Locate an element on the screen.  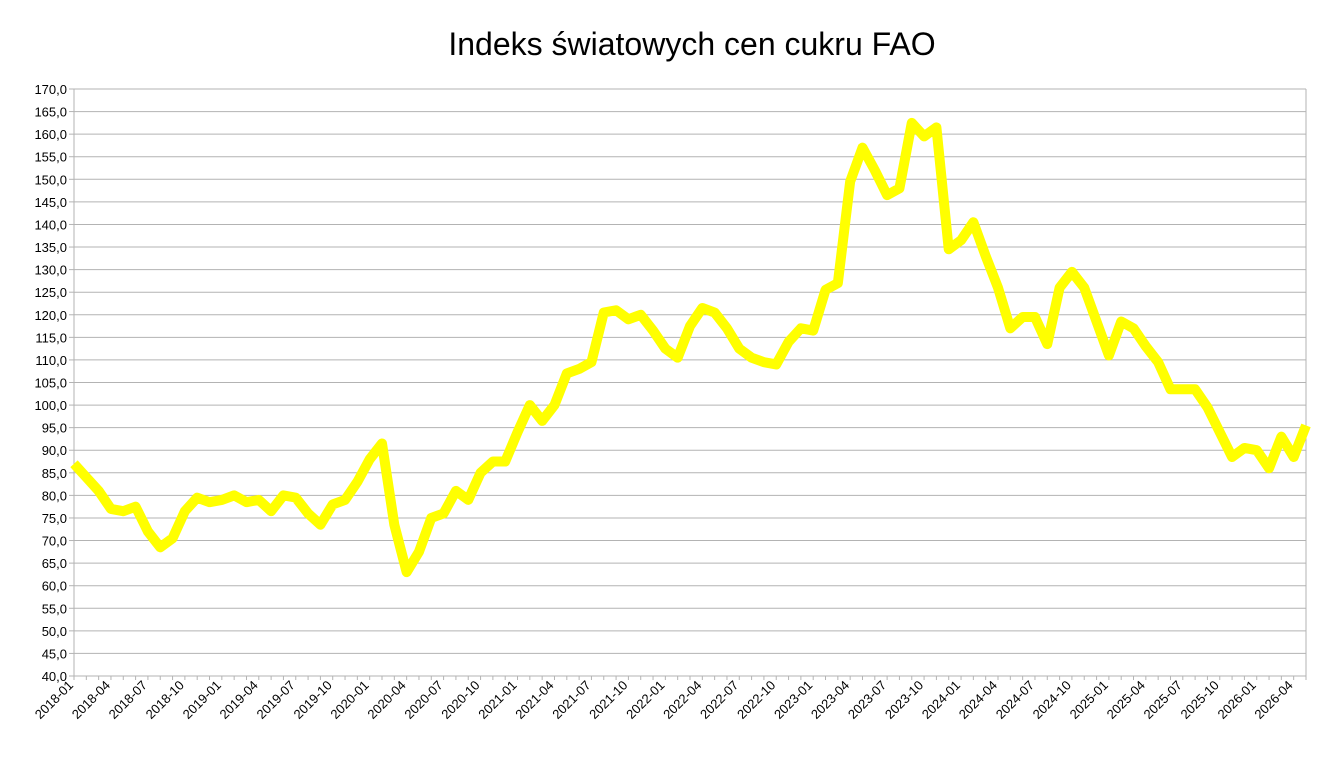
y-tick-label: 85,0 is located at coordinates (54, 473).